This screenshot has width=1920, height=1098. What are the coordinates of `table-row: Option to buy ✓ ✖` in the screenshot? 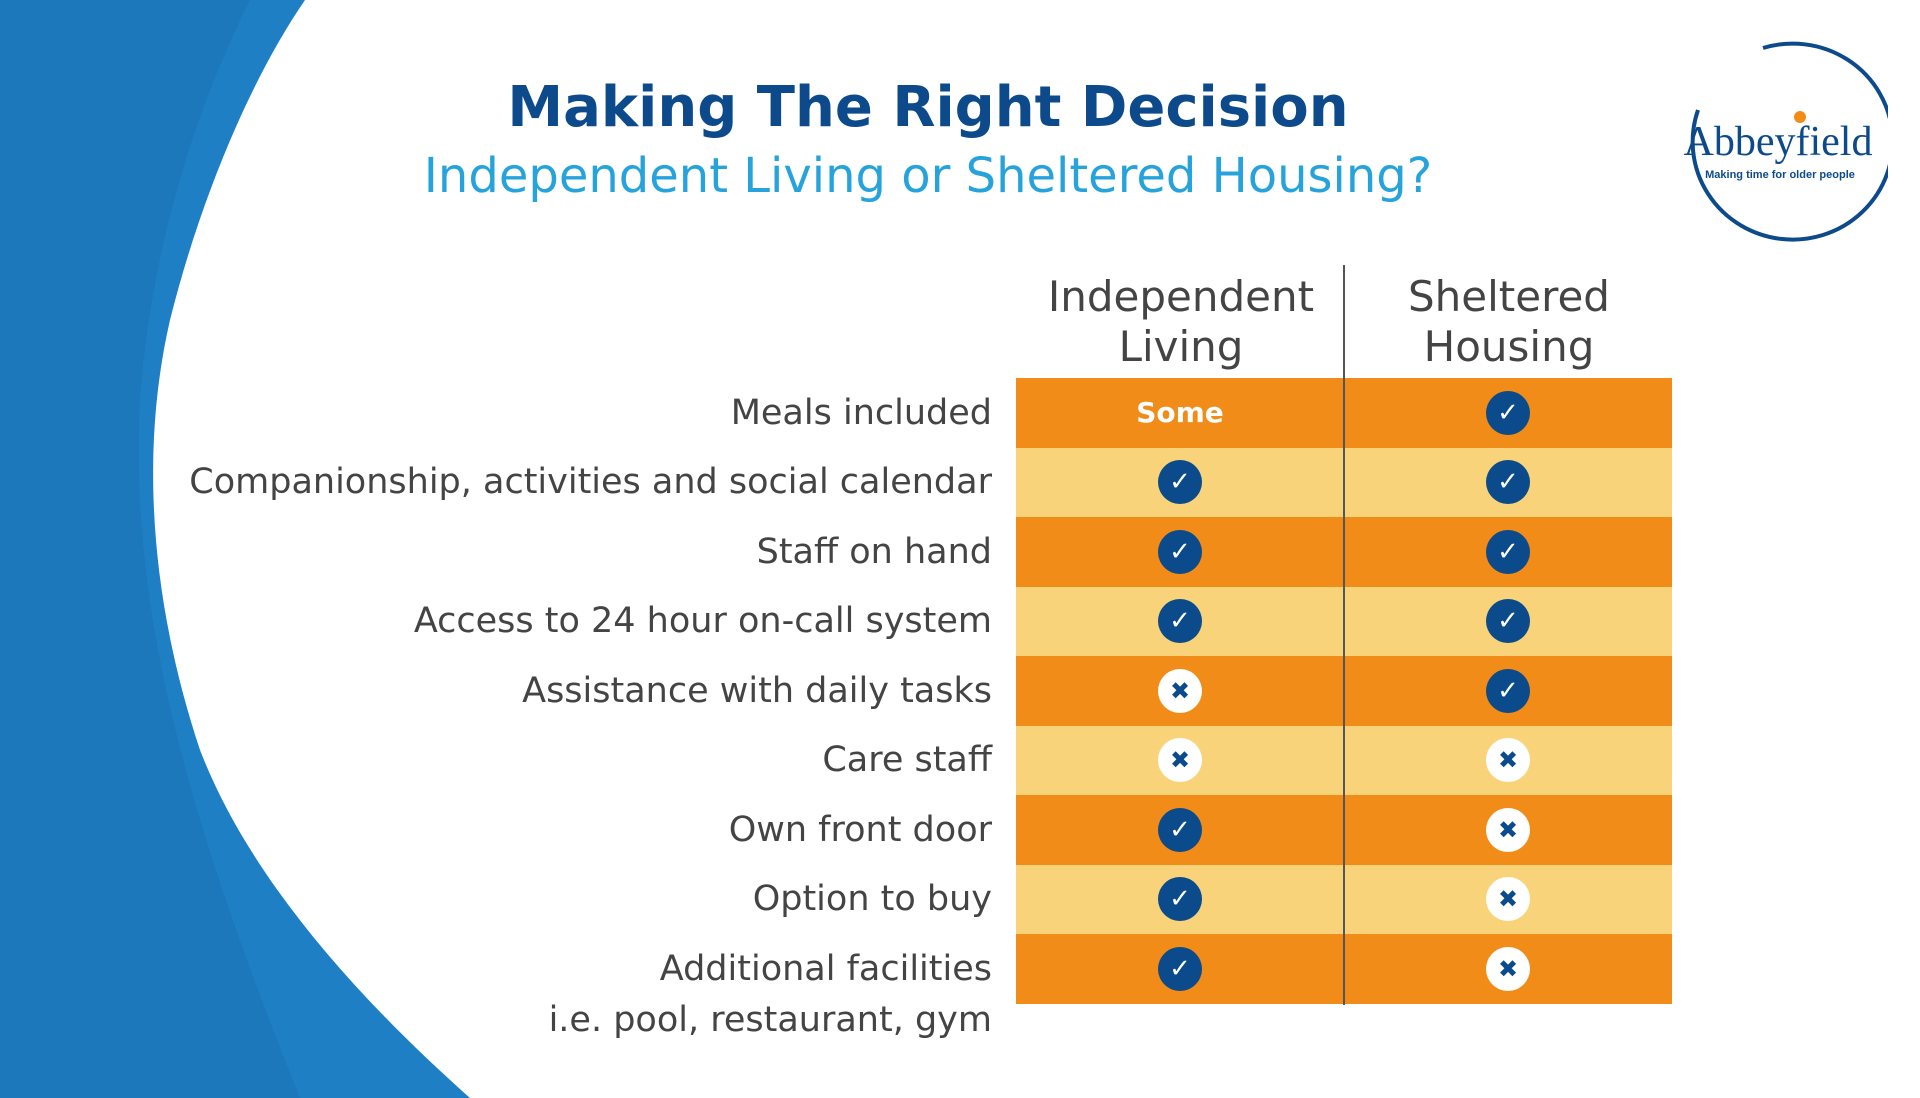 It's located at (960, 899).